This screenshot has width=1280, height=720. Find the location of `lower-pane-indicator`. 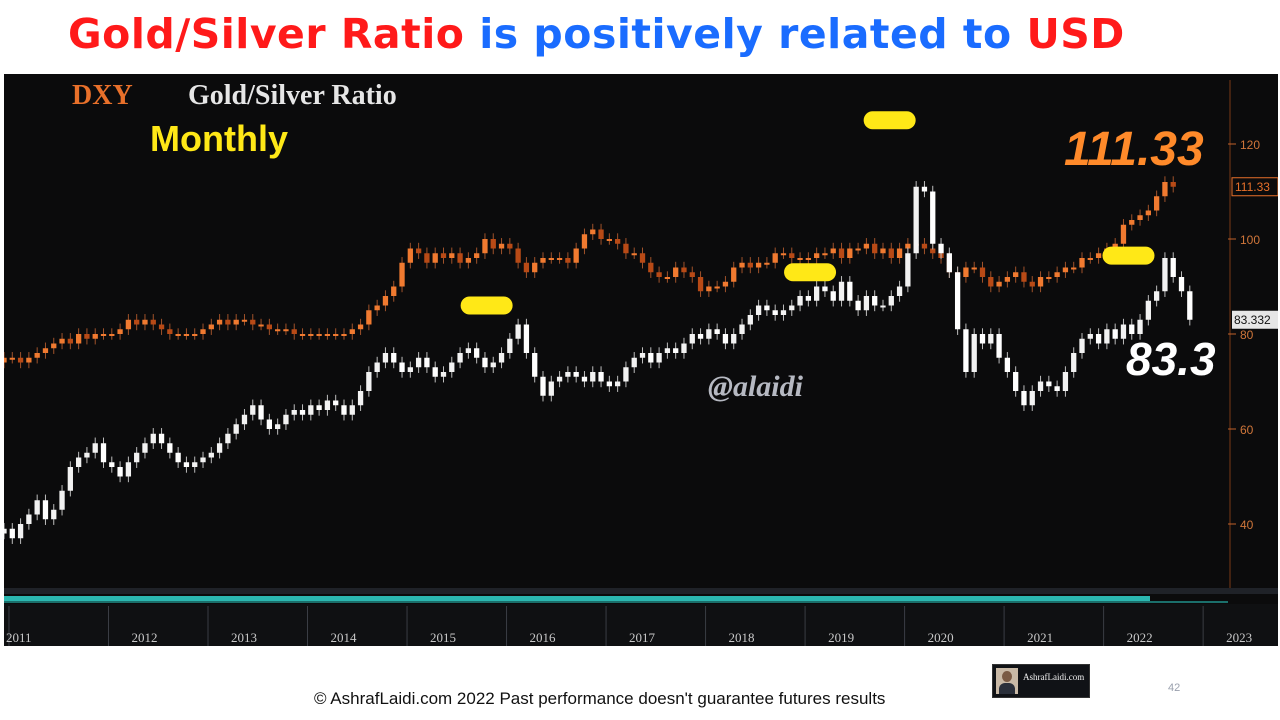

lower-pane-indicator is located at coordinates (577, 598).